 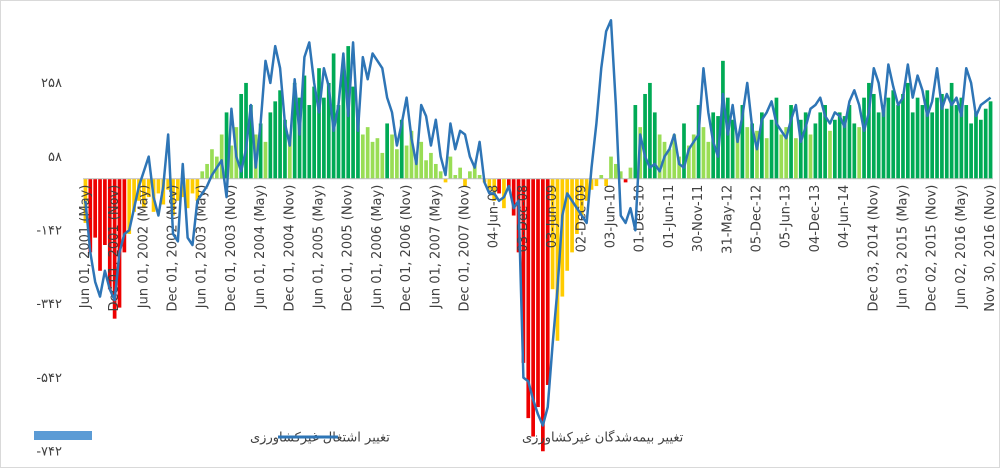 I want to click on x-tick-label: Jun 01, 2001 (May), so click(x=85, y=247).